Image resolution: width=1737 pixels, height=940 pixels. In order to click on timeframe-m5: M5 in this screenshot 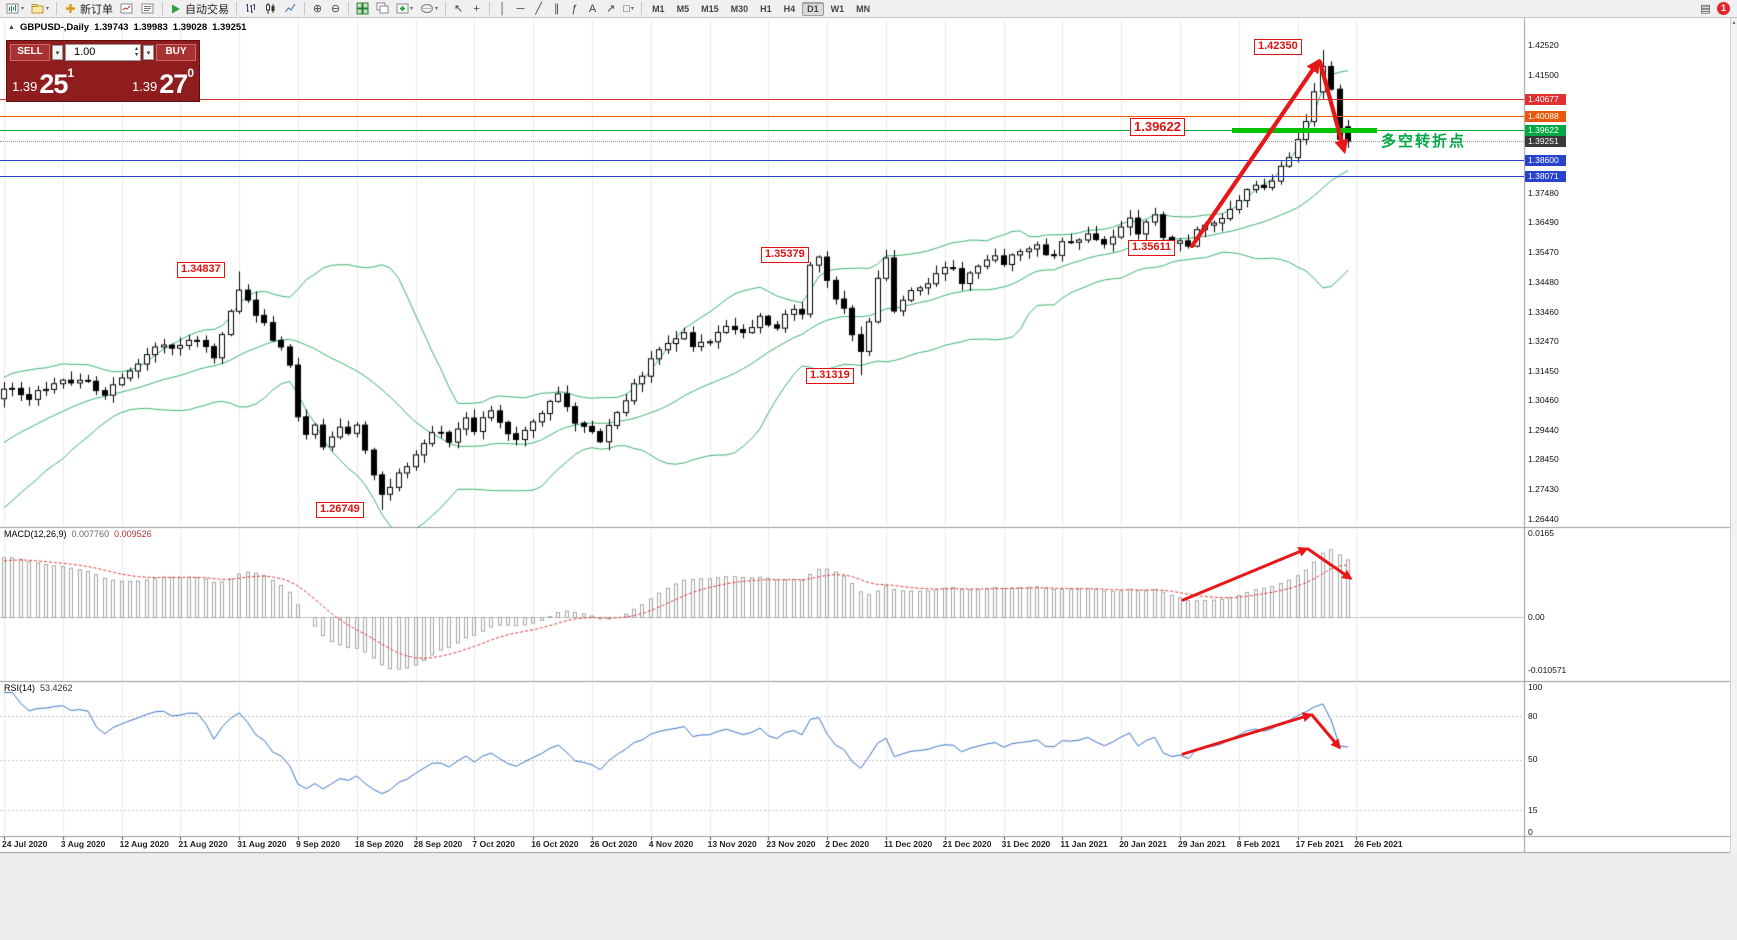, I will do `click(683, 8)`.